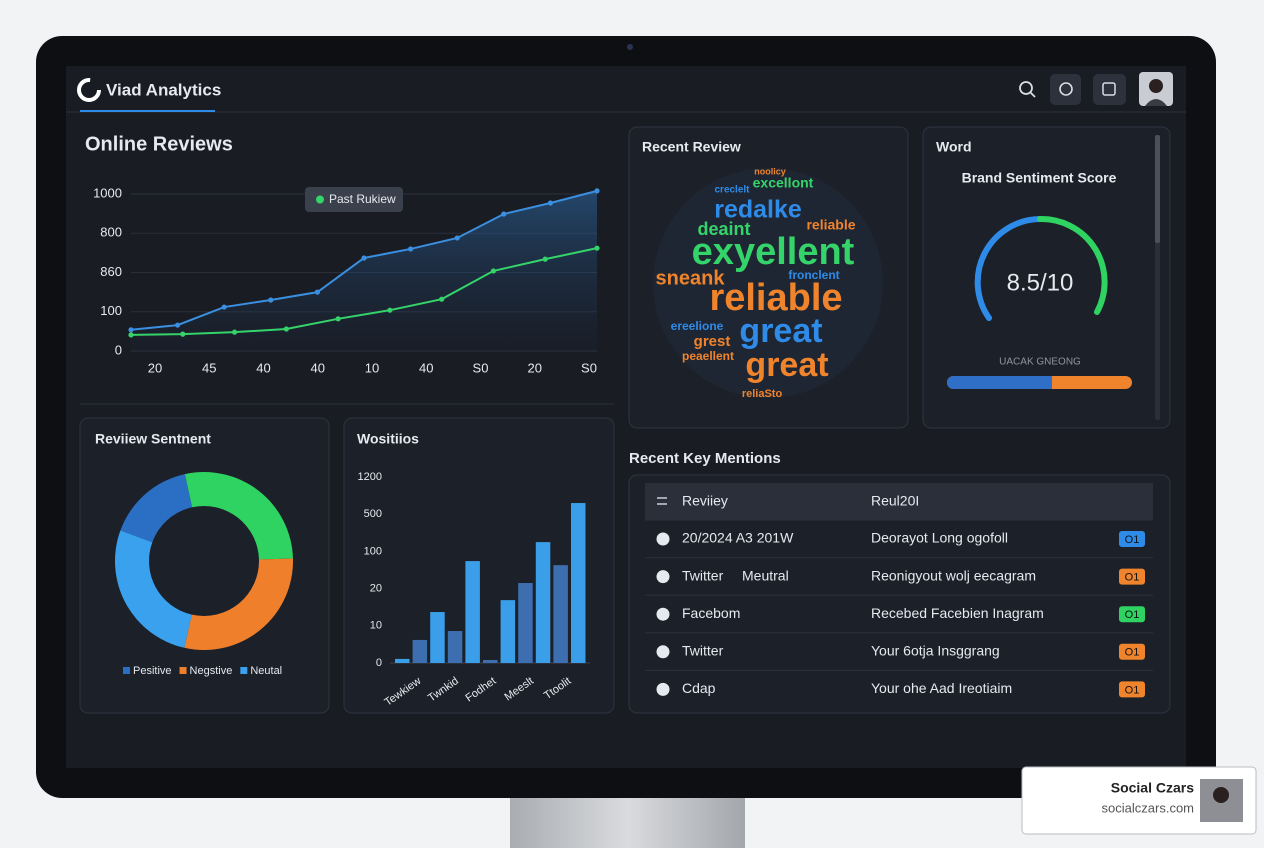  Describe the element at coordinates (953, 575) in the screenshot. I see `mention-text: Reonigyout wolj eecagram` at that location.